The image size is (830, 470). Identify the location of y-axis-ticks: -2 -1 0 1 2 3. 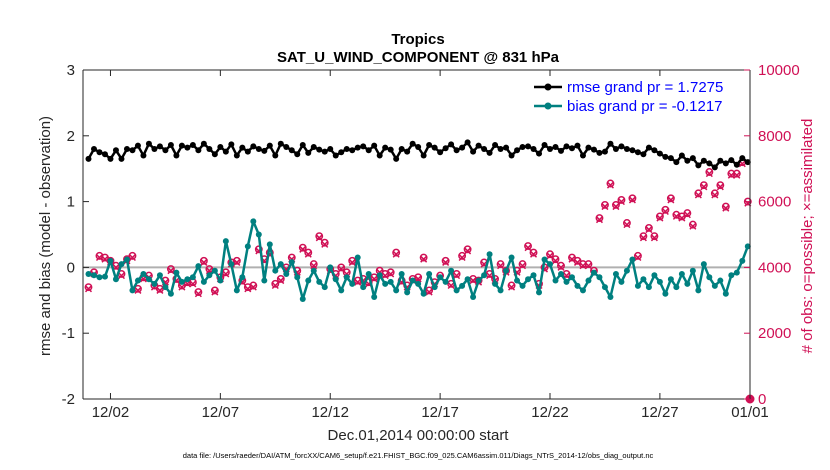
(75, 235).